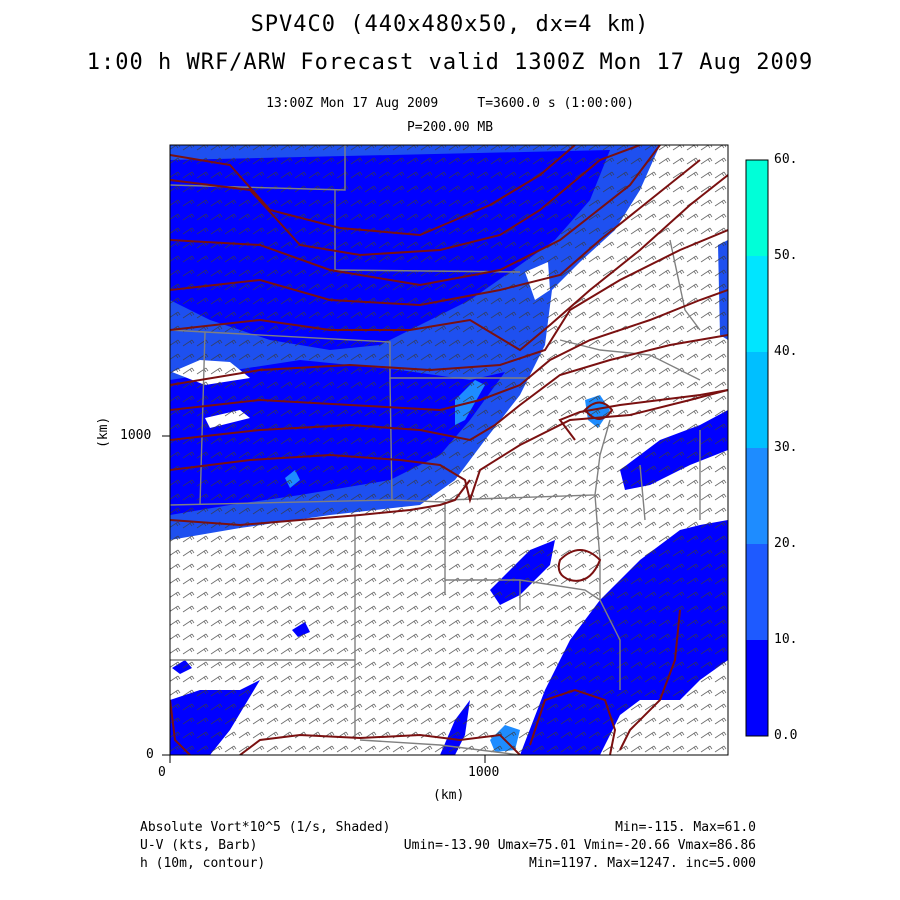  I want to click on colorbar-label-60: 60., so click(786, 159).